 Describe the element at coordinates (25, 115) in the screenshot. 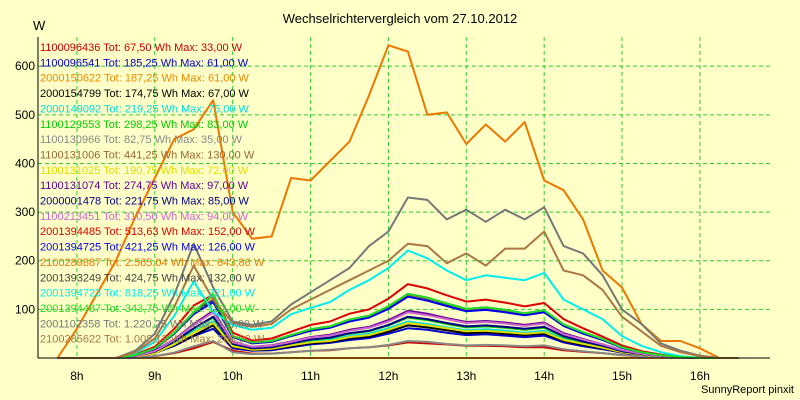

I see `y-tick-label: 500` at that location.